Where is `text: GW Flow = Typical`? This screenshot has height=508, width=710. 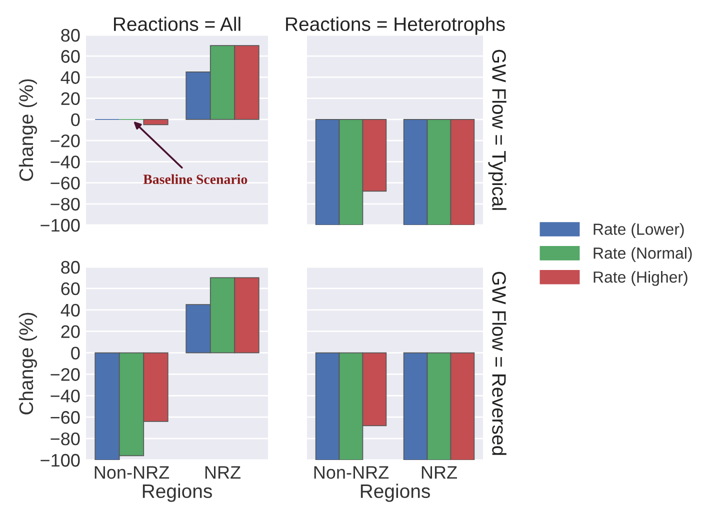
text: GW Flow = Typical is located at coordinates (497, 130).